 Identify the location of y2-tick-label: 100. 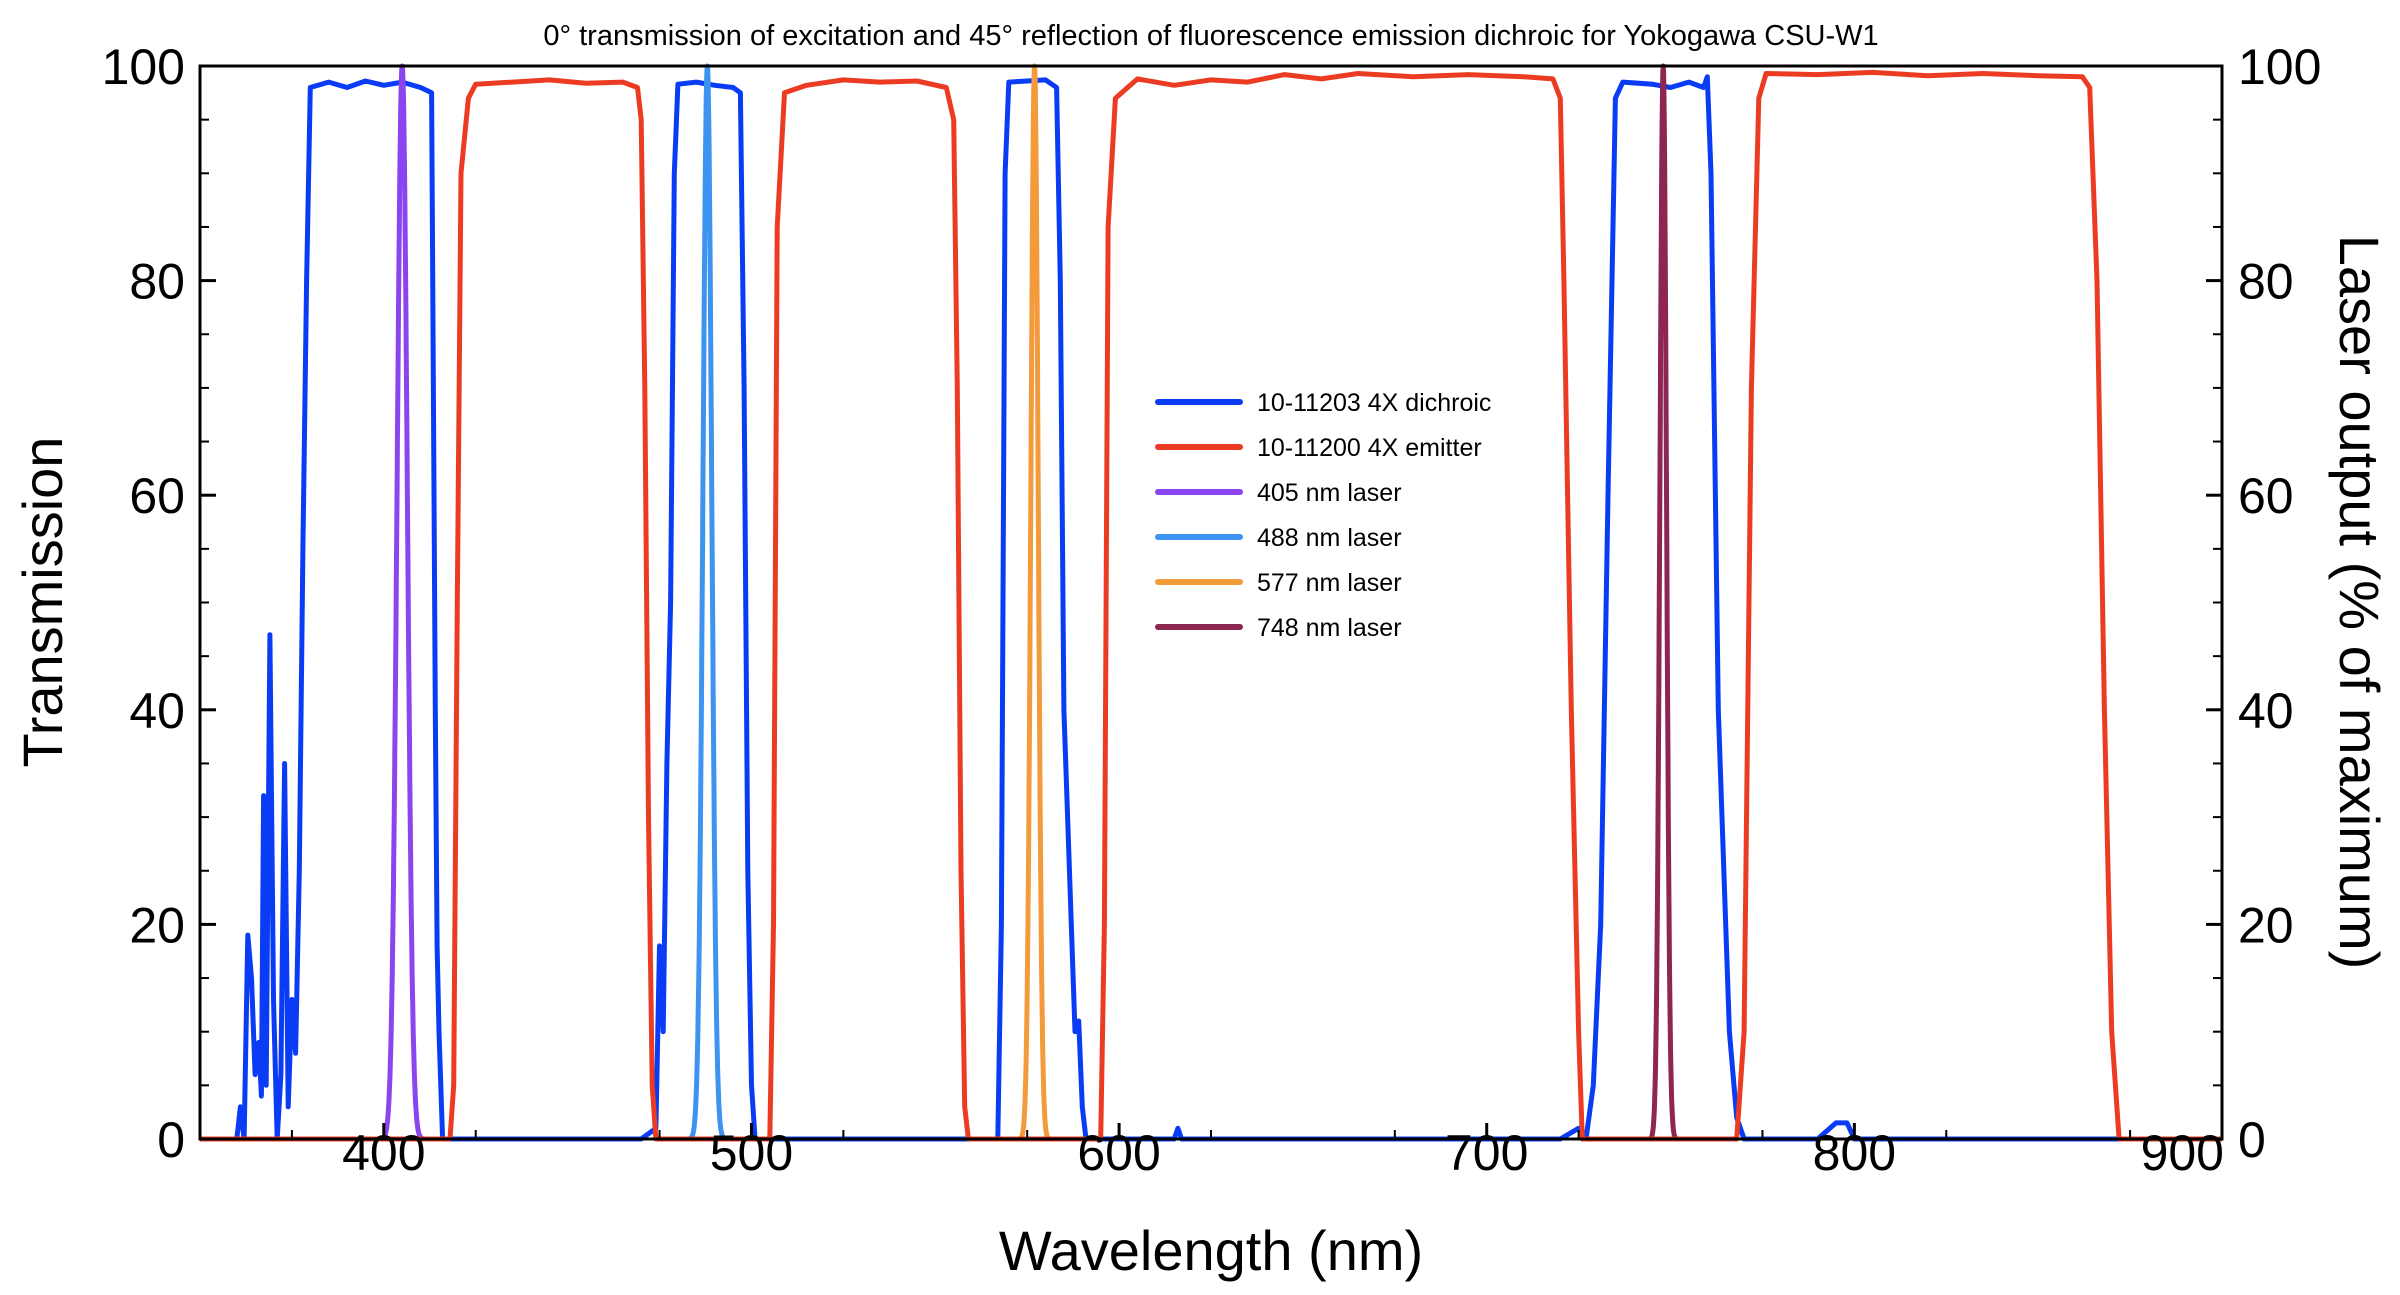
(2279, 67).